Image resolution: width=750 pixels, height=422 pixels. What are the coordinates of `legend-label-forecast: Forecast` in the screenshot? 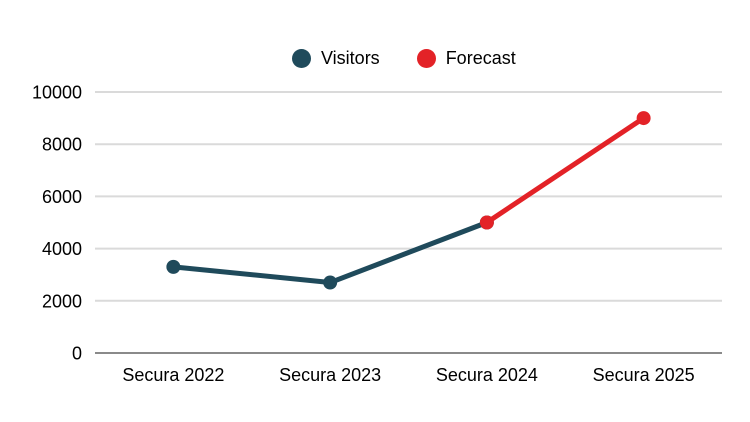 It's located at (480, 58).